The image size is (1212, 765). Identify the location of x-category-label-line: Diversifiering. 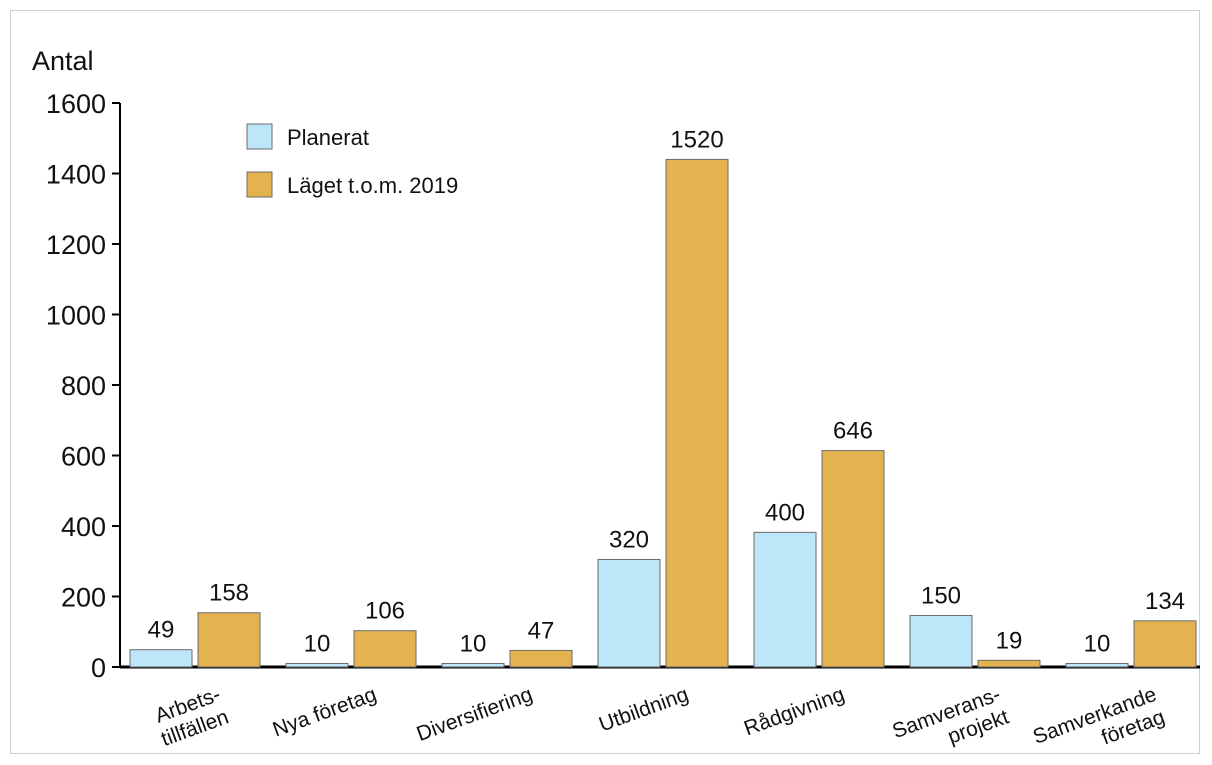
(475, 714).